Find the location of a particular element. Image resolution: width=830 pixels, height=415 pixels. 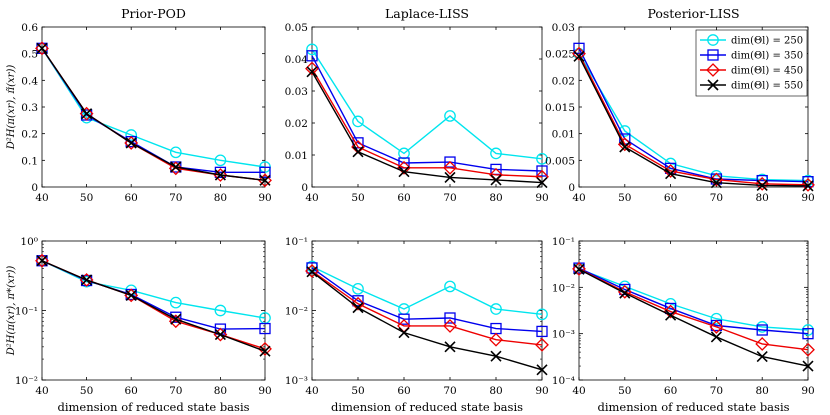

plot-frame is located at coordinates (693, 310).